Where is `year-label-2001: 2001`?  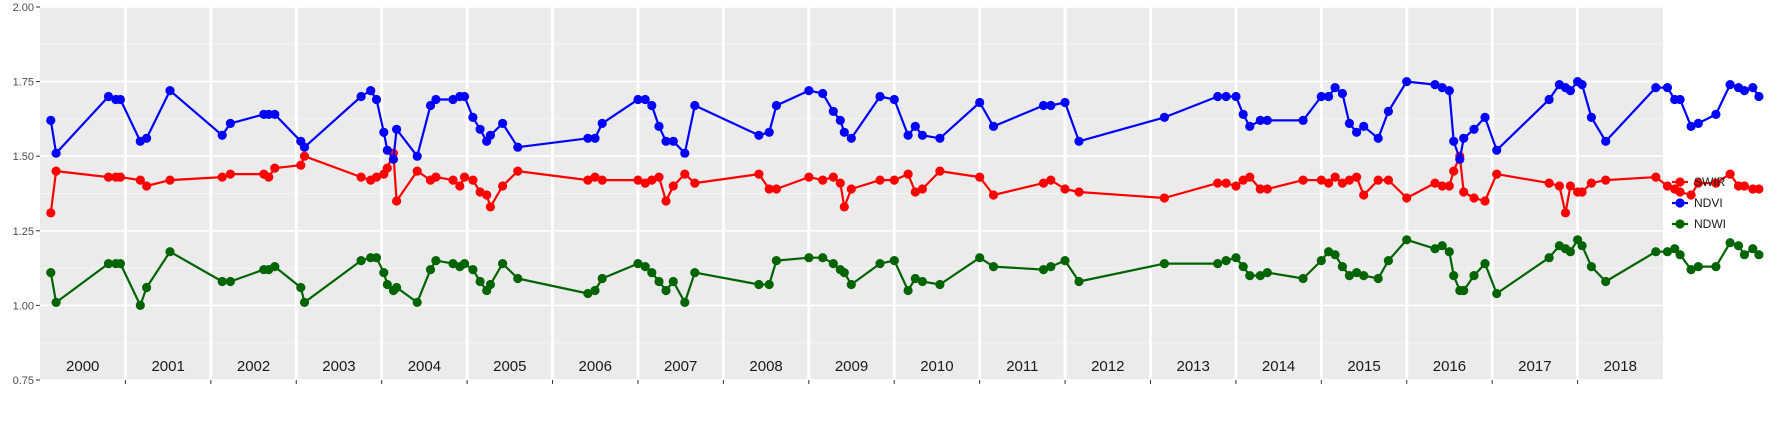
year-label-2001: 2001 is located at coordinates (167, 366).